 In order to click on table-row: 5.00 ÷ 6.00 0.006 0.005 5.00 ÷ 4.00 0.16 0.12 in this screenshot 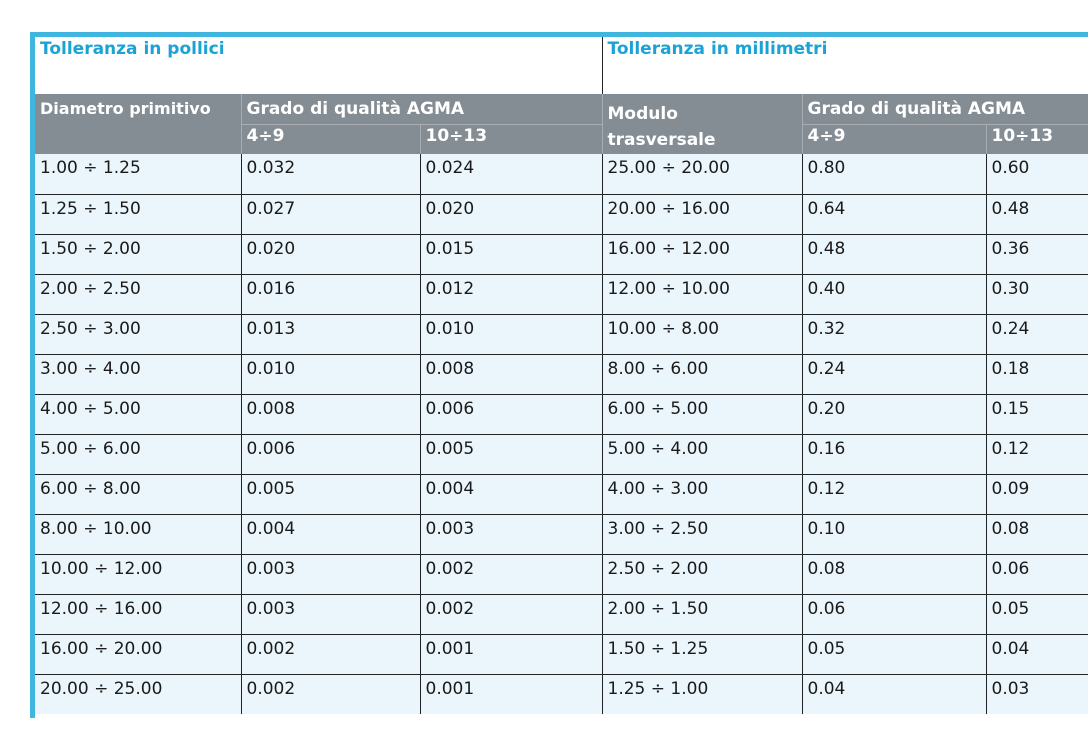, I will do `click(561, 454)`.